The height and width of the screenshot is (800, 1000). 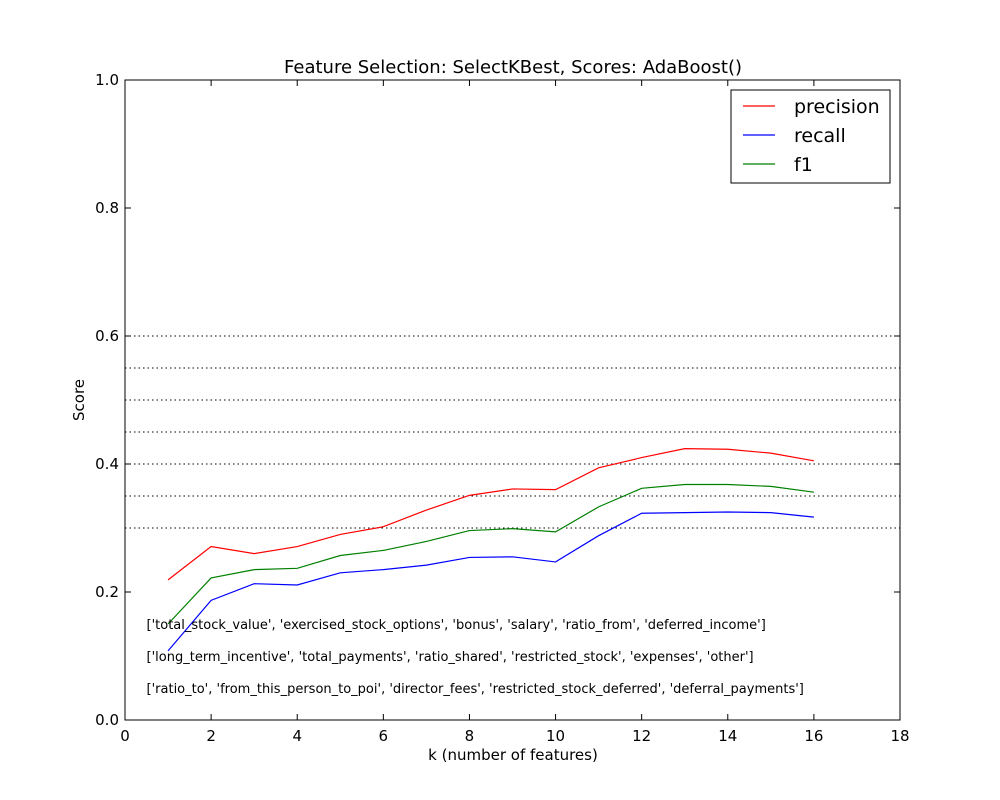 What do you see at coordinates (107, 80) in the screenshot?
I see `y-tick-label: 1.0` at bounding box center [107, 80].